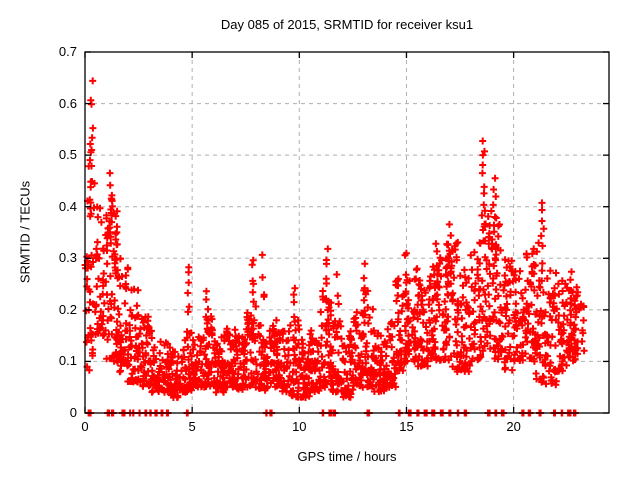 This screenshot has height=480, width=640. What do you see at coordinates (406, 426) in the screenshot?
I see `x-tick-label: 15` at bounding box center [406, 426].